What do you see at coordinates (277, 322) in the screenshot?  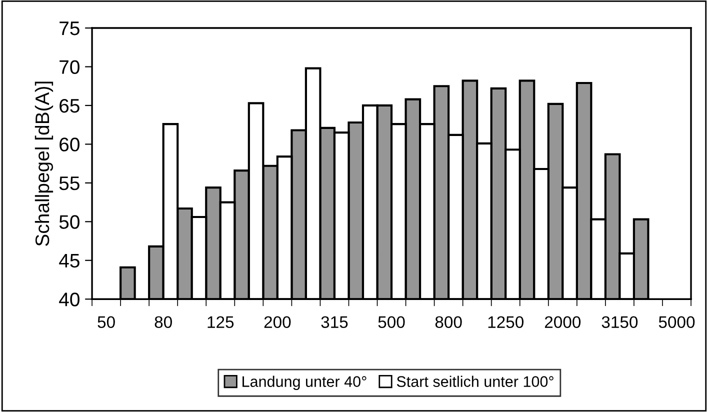 I see `x-tick-label: 200` at bounding box center [277, 322].